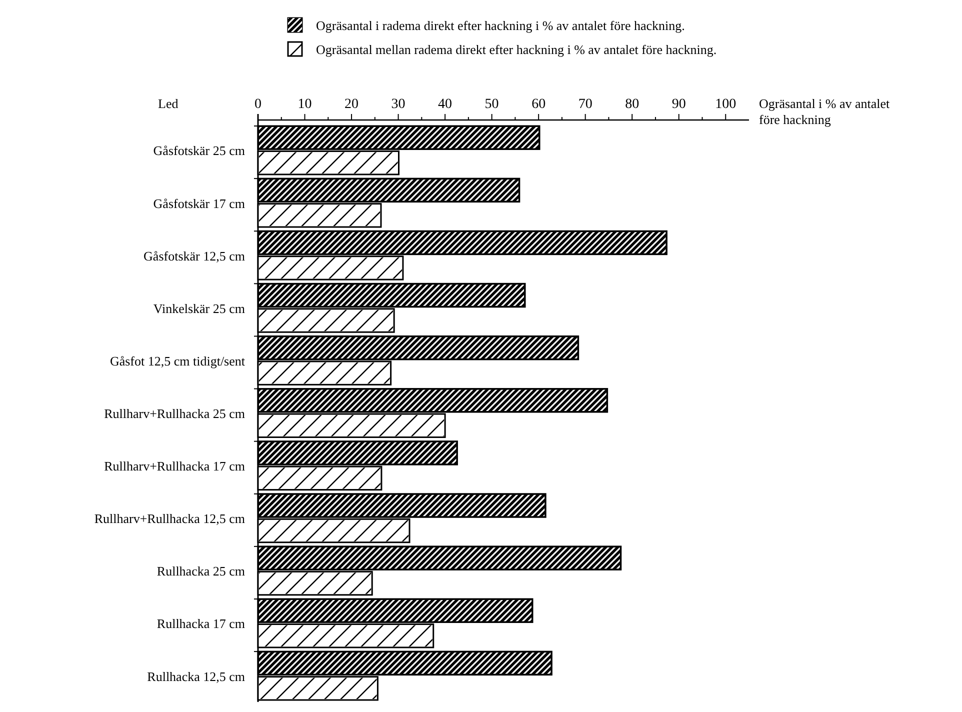 This screenshot has width=962, height=712. Describe the element at coordinates (199, 308) in the screenshot. I see `y-tick-label: Vinkelskär 25 cm` at that location.